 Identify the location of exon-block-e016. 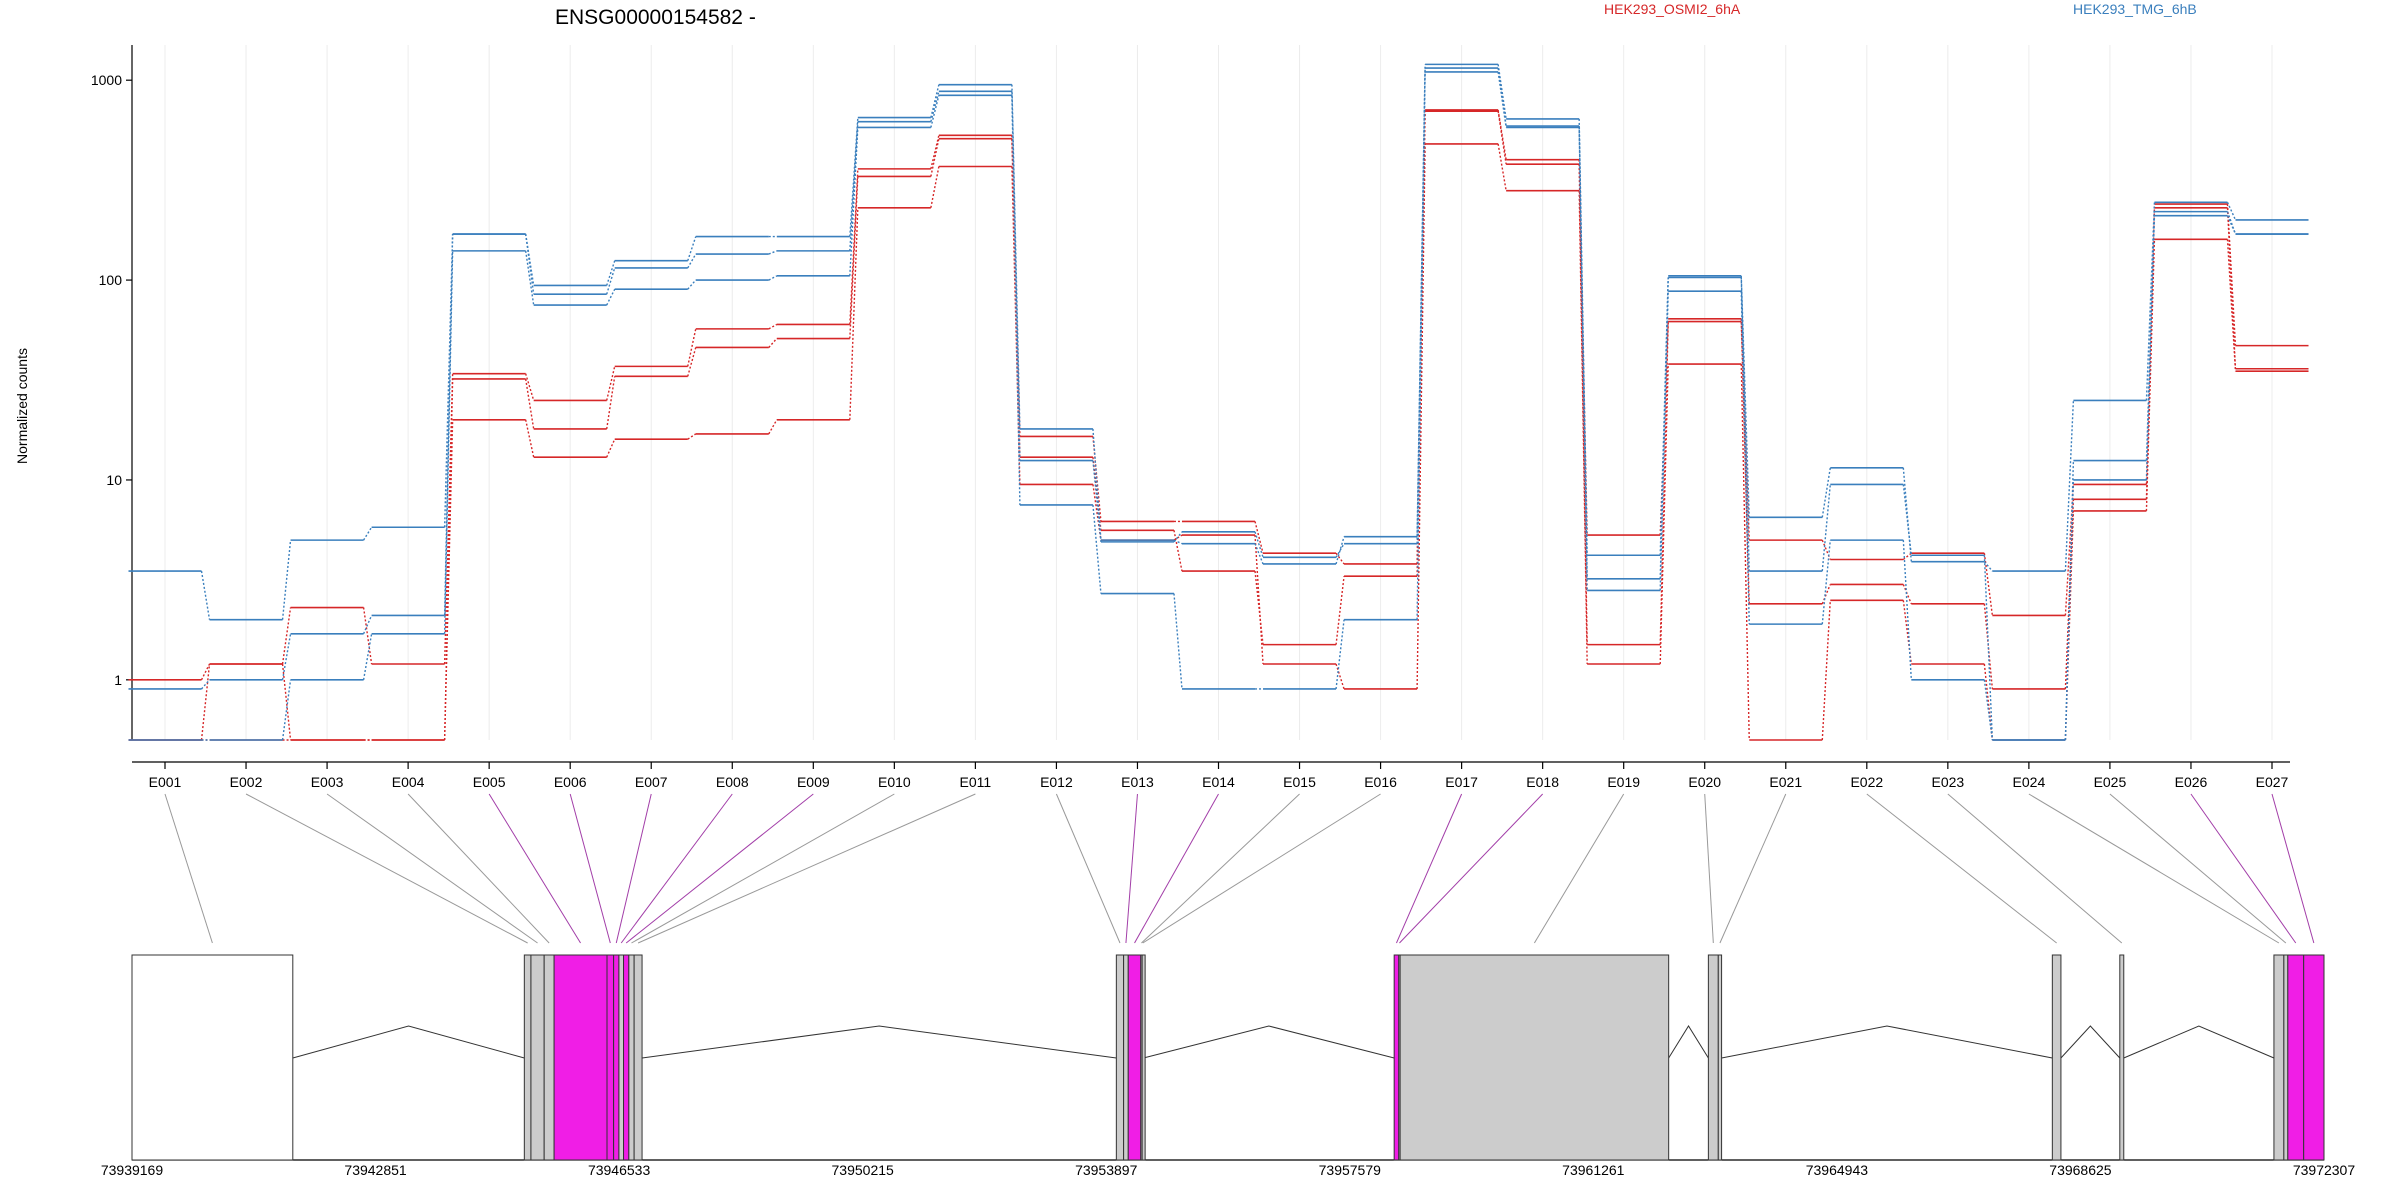
(1143, 1057).